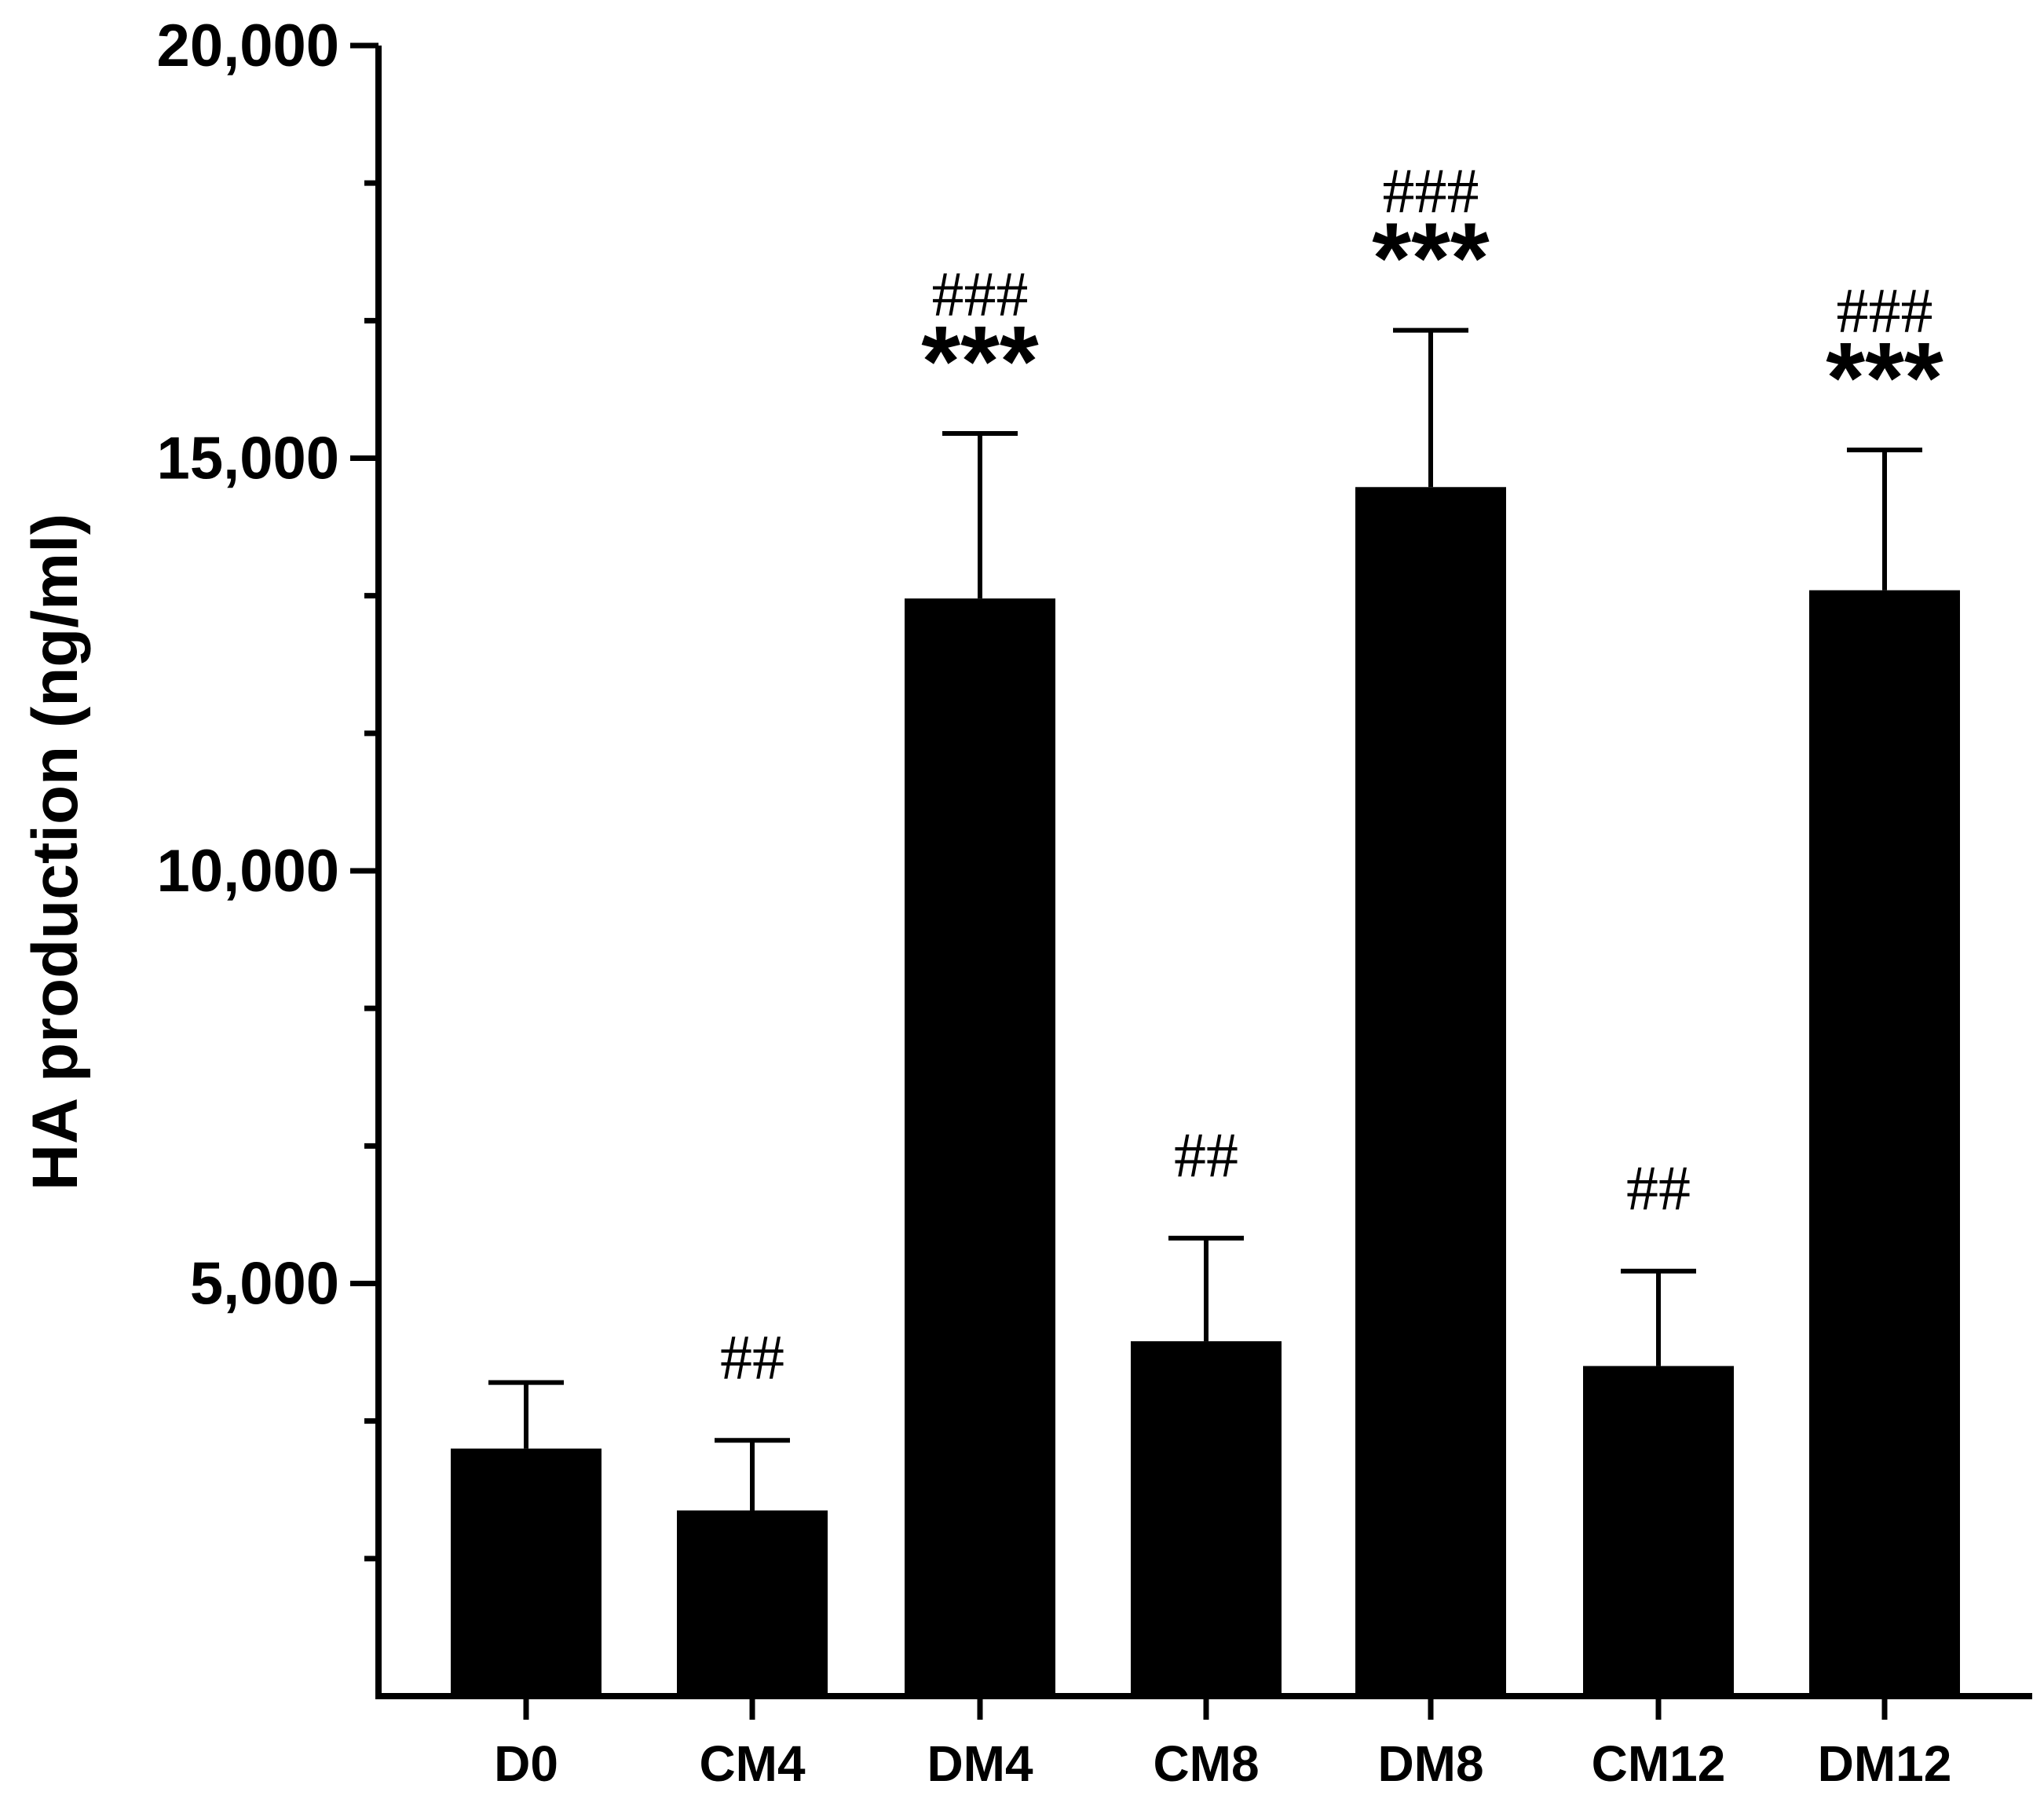 This screenshot has width=2044, height=1799. I want to click on bar-cm8, so click(1206, 1518).